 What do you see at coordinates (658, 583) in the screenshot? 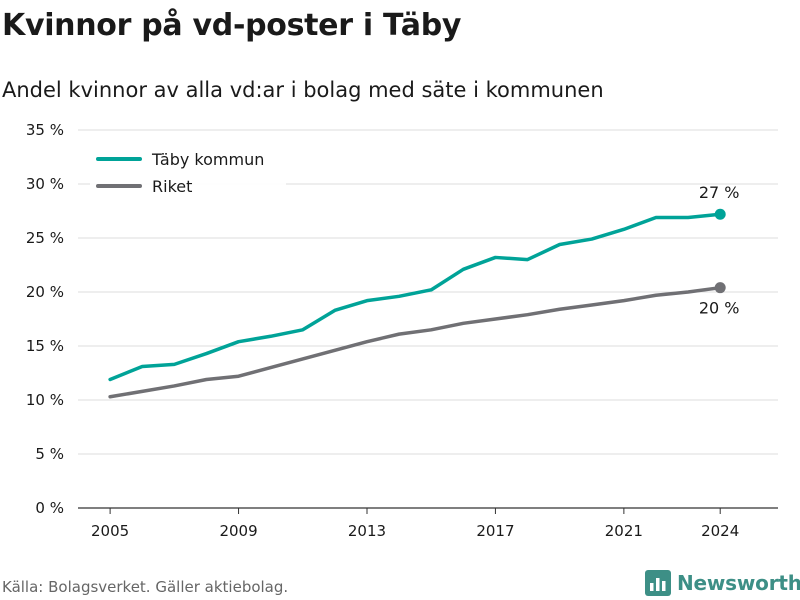
I see `bar-chart-icon` at bounding box center [658, 583].